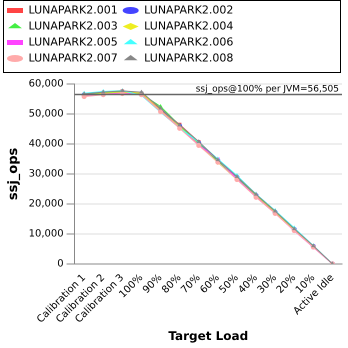  What do you see at coordinates (46, 144) in the screenshot?
I see `y-tick-label: 40,000` at bounding box center [46, 144].